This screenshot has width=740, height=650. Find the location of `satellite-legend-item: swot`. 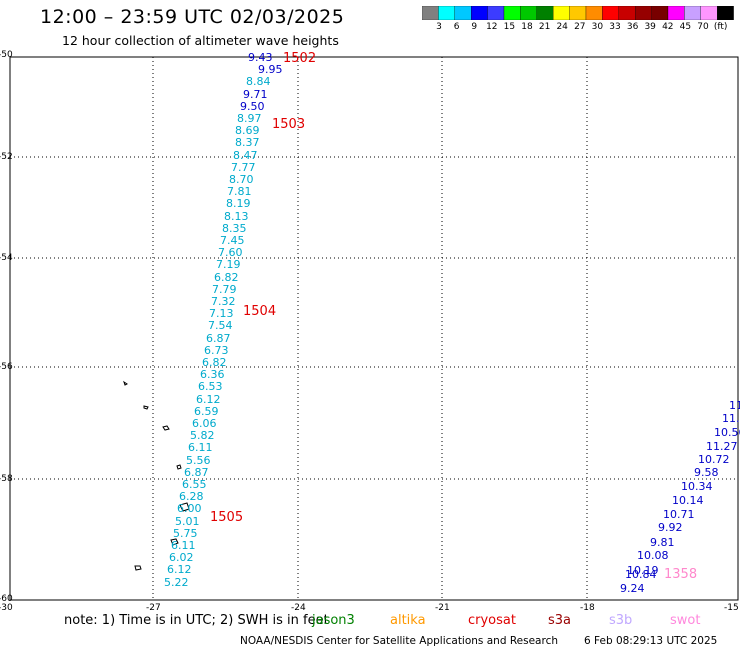

satellite-legend-item: swot is located at coordinates (685, 620).